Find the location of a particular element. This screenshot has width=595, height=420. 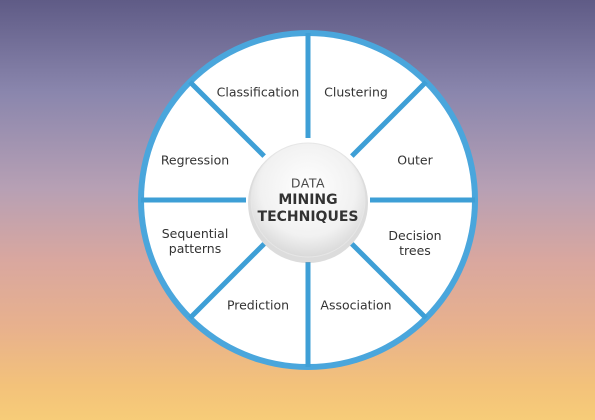

hub-title-line1: DATA is located at coordinates (308, 183).